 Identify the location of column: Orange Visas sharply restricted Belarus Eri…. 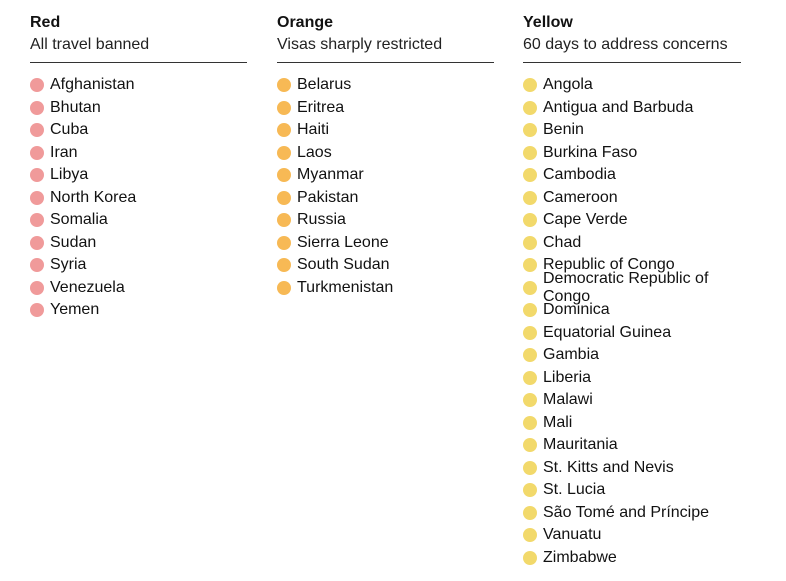
(385, 155).